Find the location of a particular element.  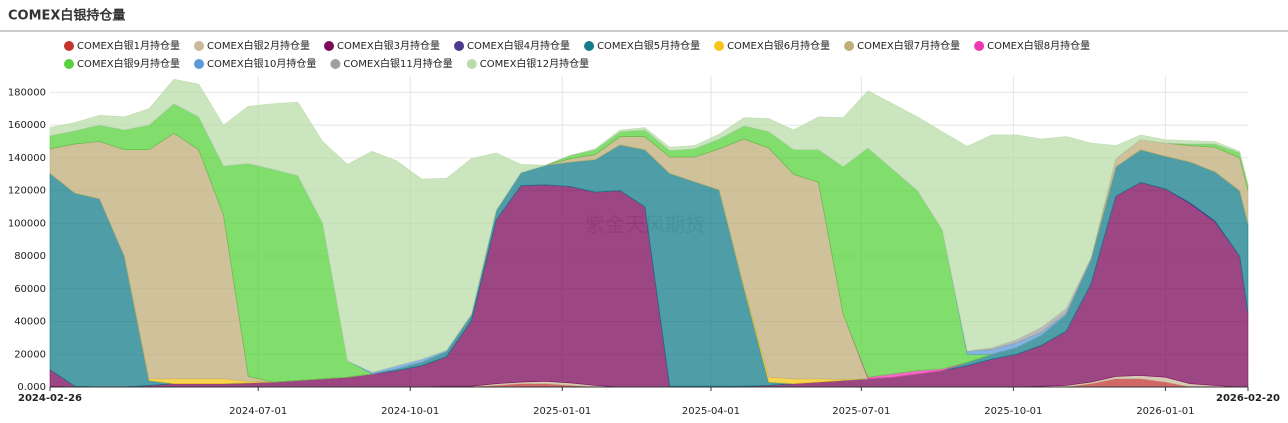

legend-label: COMEX白银12月持仓量 is located at coordinates (534, 63).